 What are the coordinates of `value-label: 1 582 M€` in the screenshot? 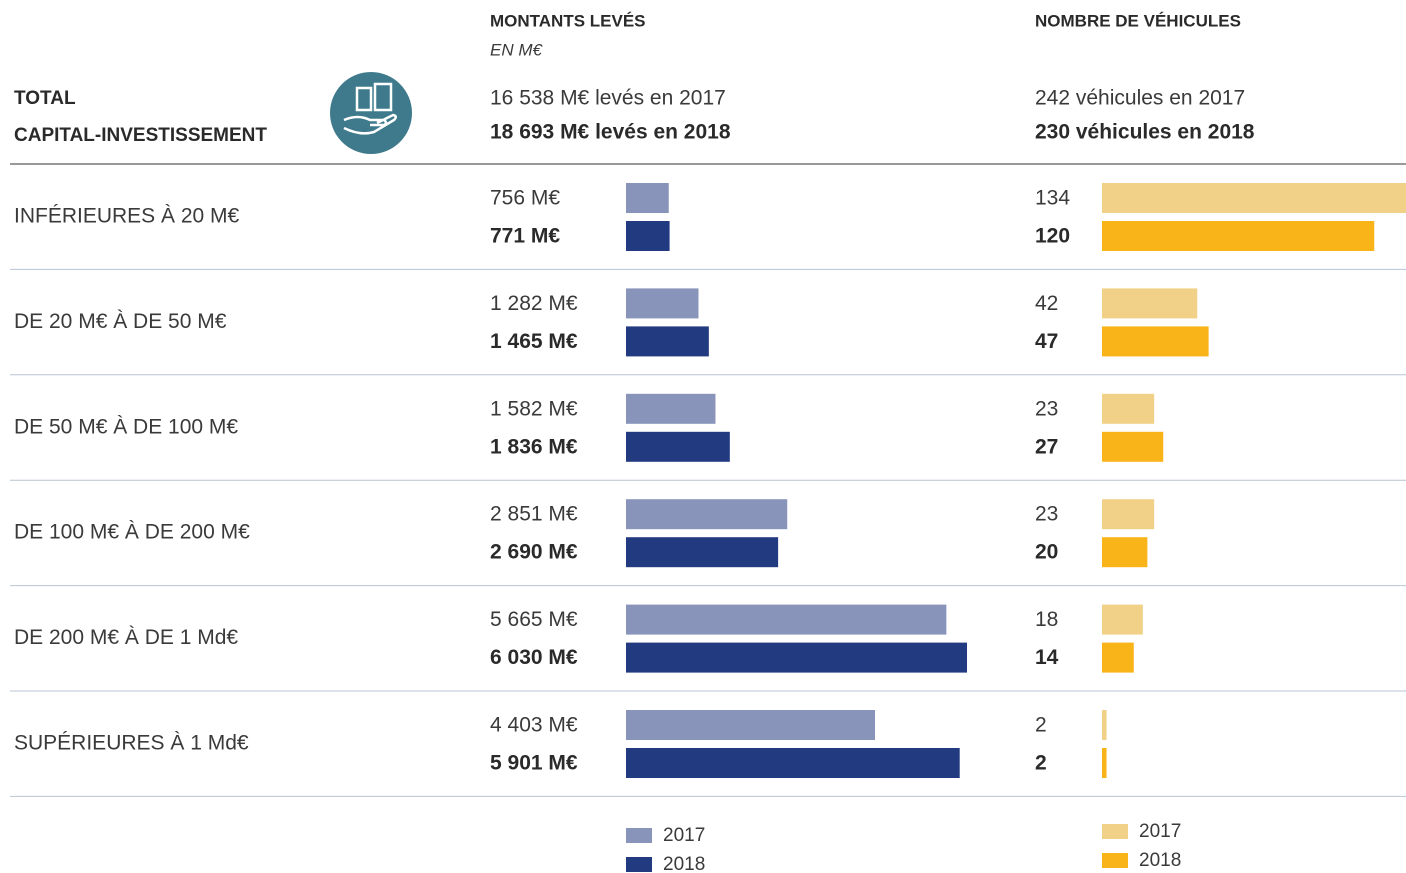 It's located at (534, 408).